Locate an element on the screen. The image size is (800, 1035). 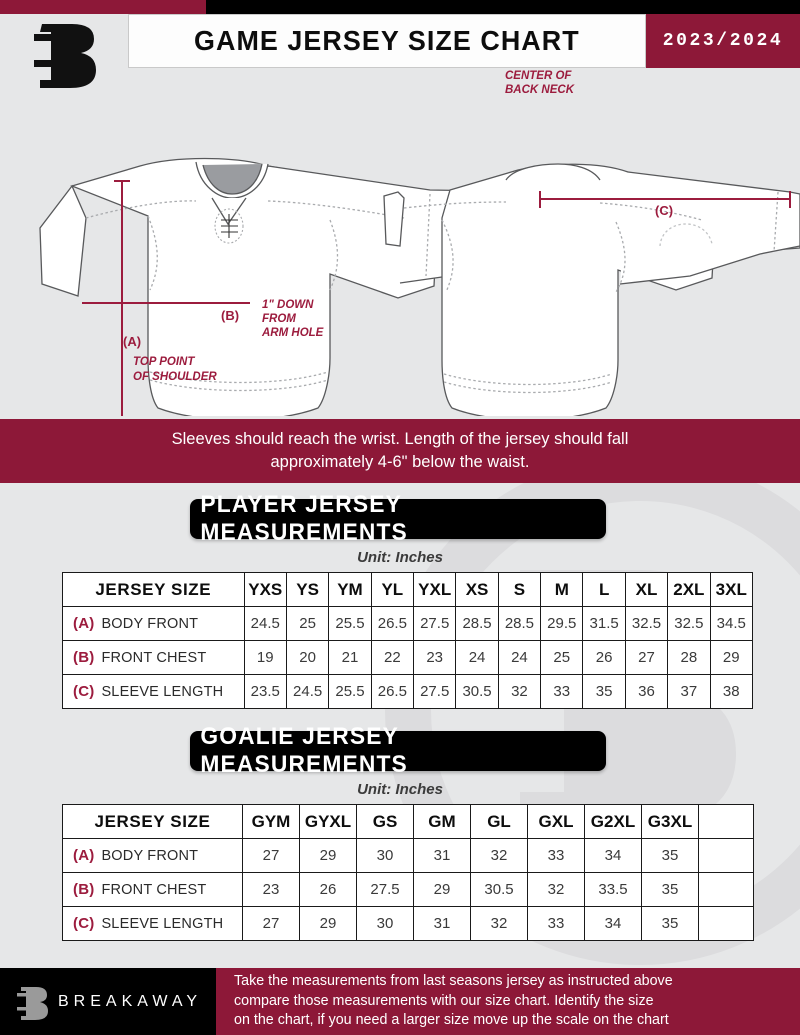
player-cell: 33 is located at coordinates (562, 691).